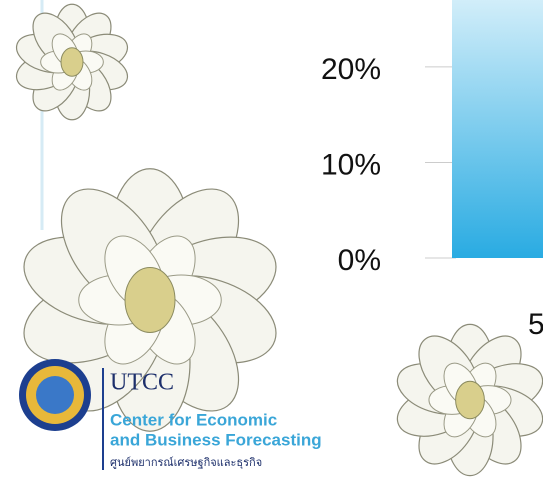 The image size is (543, 482). What do you see at coordinates (351, 69) in the screenshot?
I see `y-tick-label: 20%` at bounding box center [351, 69].